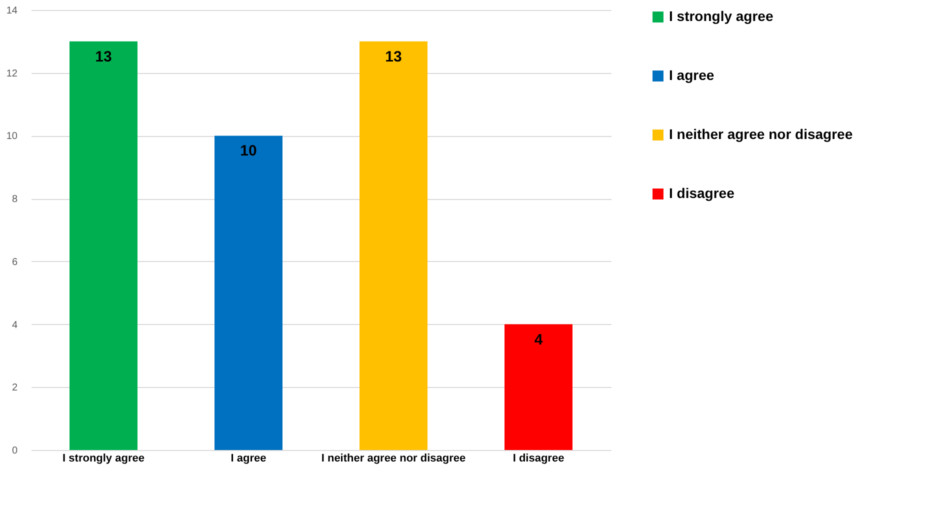 The image size is (944, 520). I want to click on y-tick-label: 8, so click(15, 200).